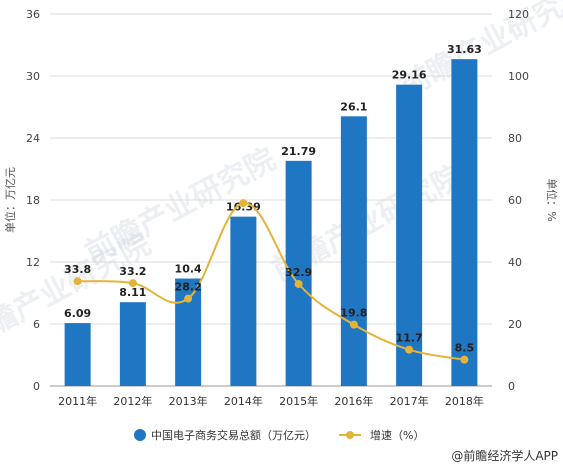 This screenshot has height=468, width=563. Describe the element at coordinates (188, 401) in the screenshot. I see `category-label: 2013年` at that location.